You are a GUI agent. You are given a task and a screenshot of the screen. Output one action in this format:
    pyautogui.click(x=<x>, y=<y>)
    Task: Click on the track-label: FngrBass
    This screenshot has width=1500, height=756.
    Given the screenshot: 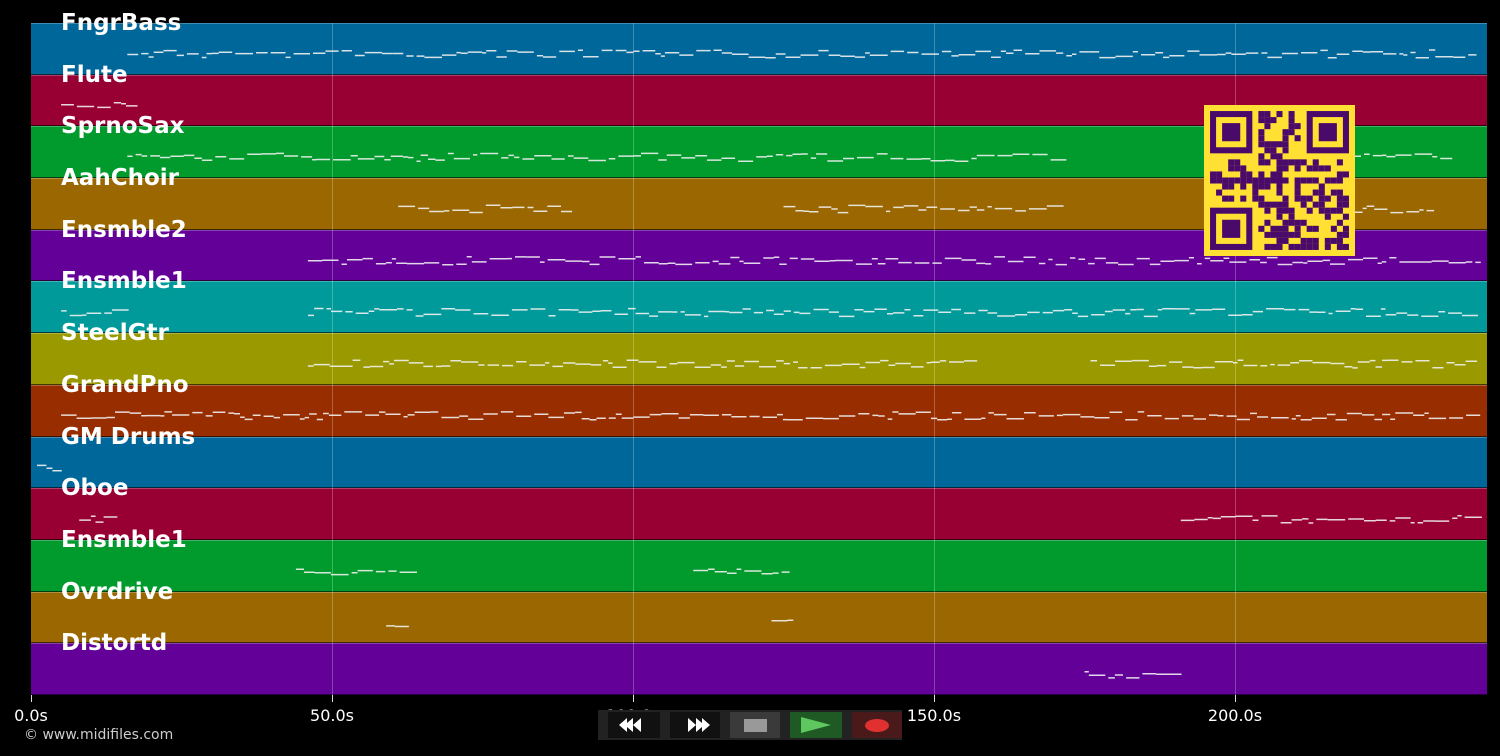 What is the action you would take?
    pyautogui.click(x=121, y=23)
    